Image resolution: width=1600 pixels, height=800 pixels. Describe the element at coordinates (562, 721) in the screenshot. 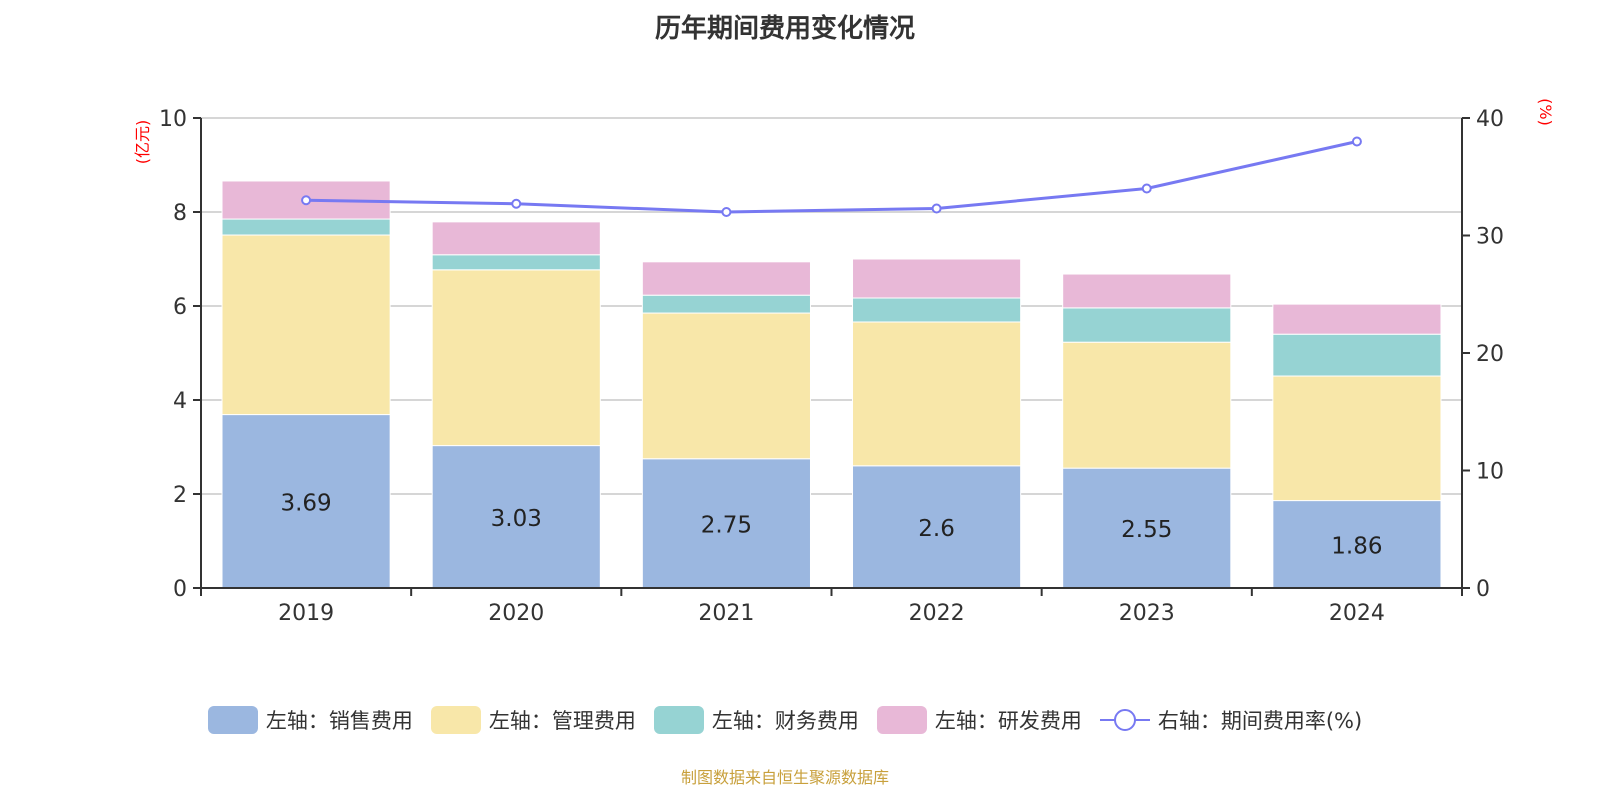

I see `legend-label: 左轴：管理费用` at that location.